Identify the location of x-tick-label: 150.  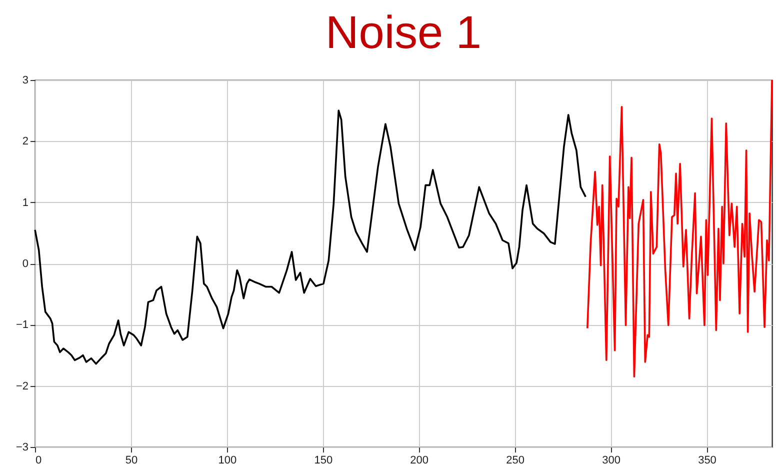
(323, 460).